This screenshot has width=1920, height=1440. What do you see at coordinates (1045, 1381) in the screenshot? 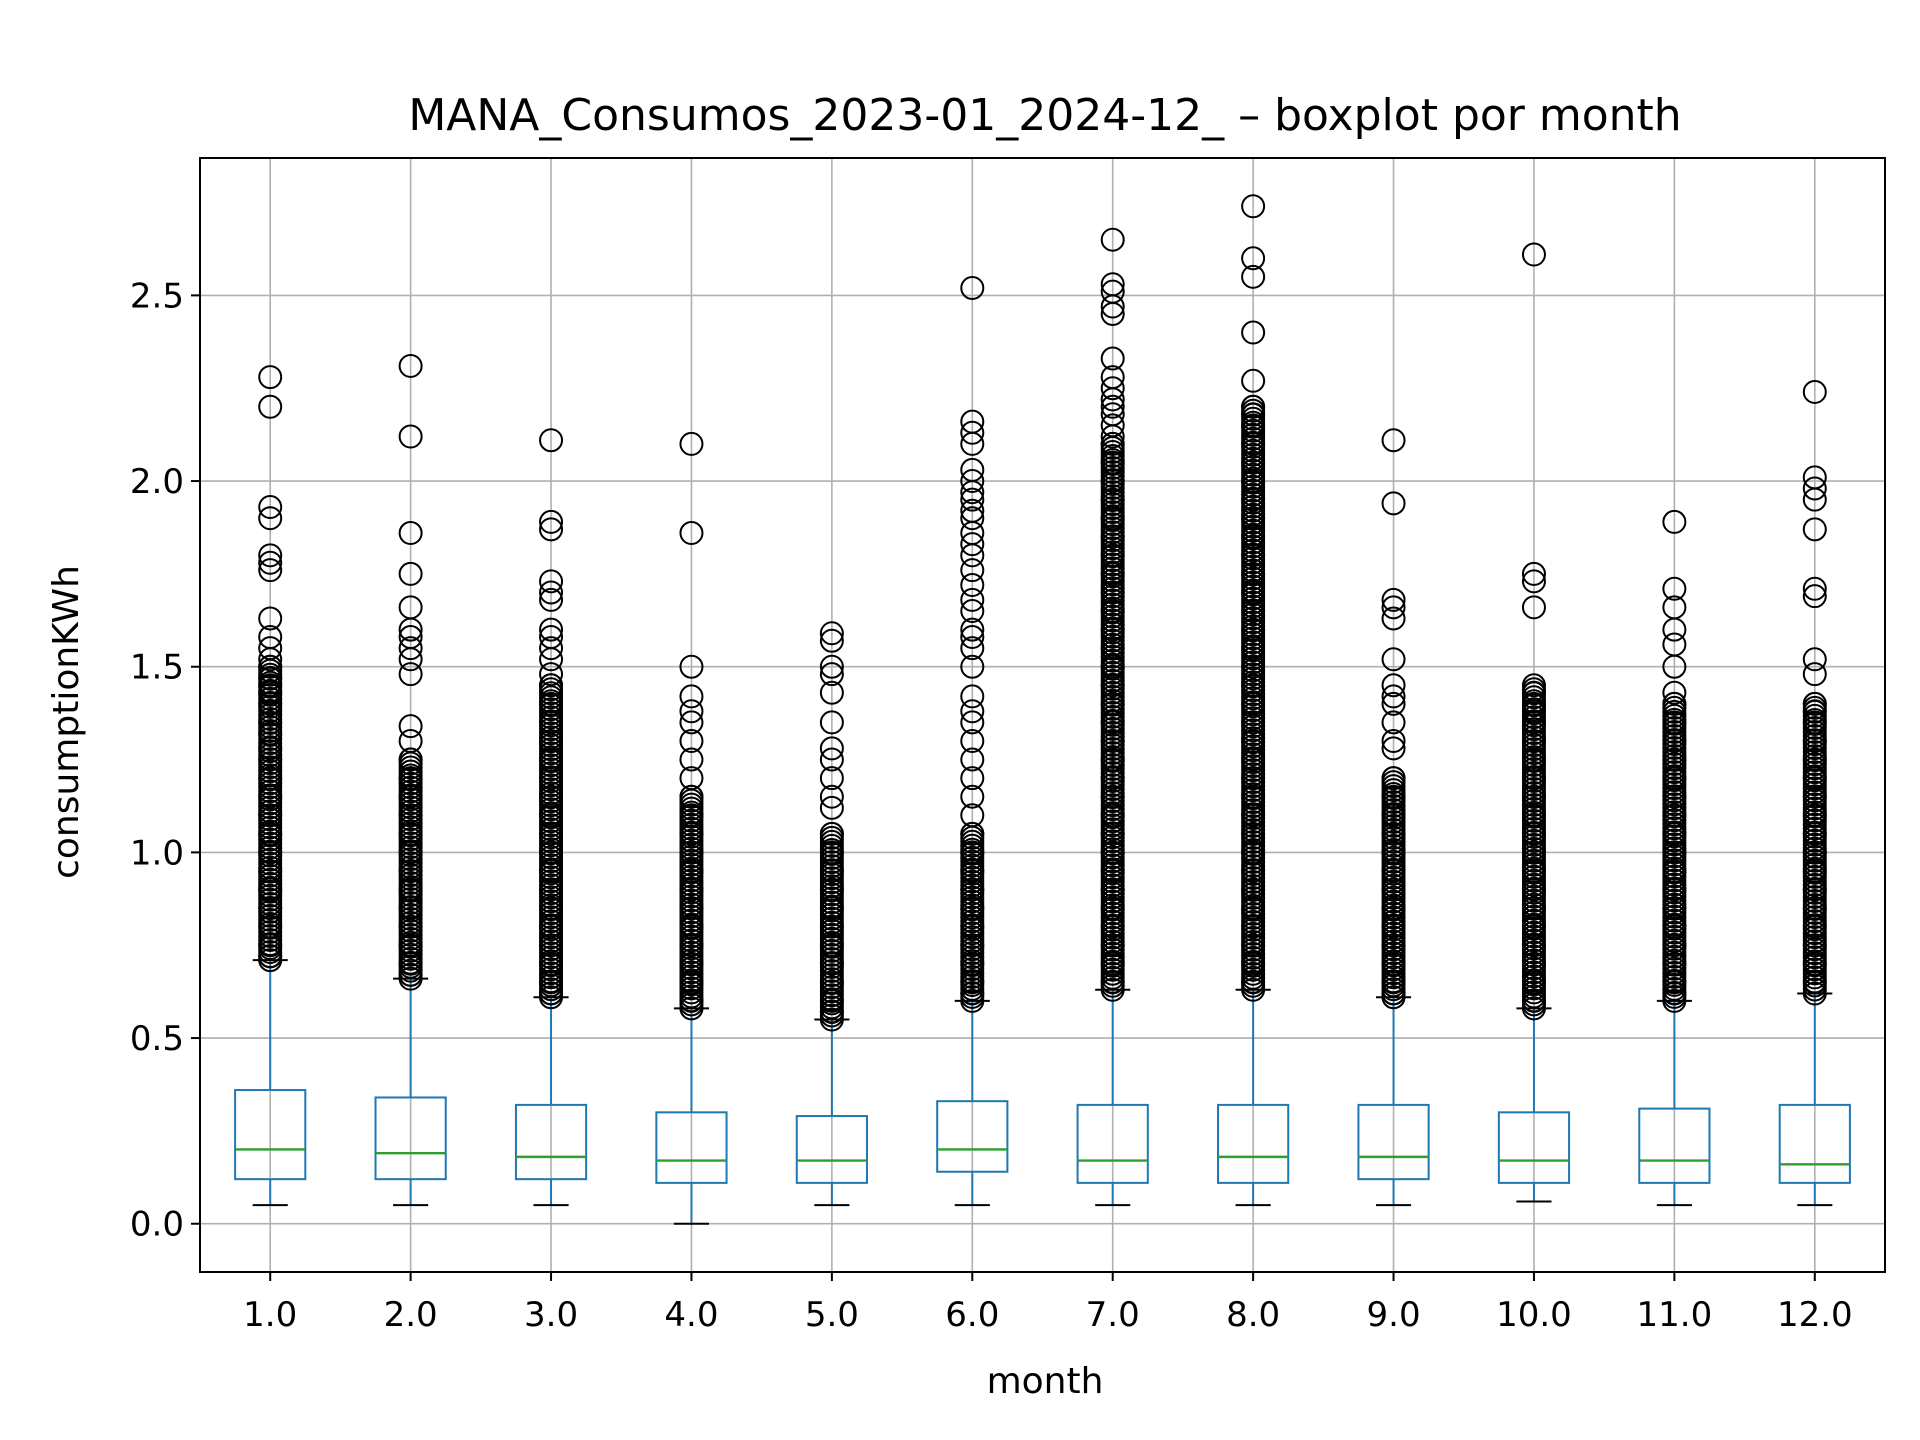
I see `x-axis-label: month` at bounding box center [1045, 1381].